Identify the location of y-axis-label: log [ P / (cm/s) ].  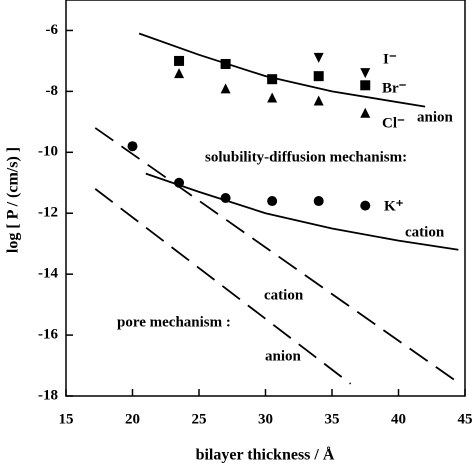
(13, 200).